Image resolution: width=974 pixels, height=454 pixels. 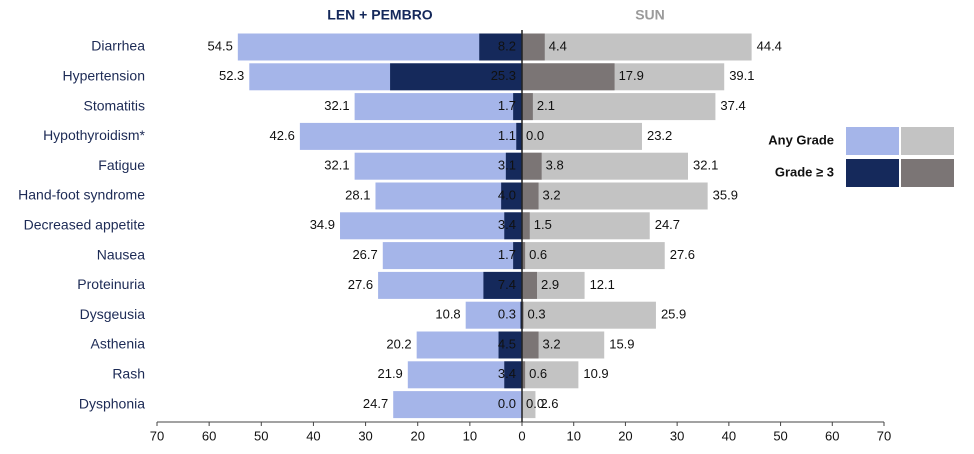 What do you see at coordinates (558, 45) in the screenshot?
I see `value-label: 4.4` at bounding box center [558, 45].